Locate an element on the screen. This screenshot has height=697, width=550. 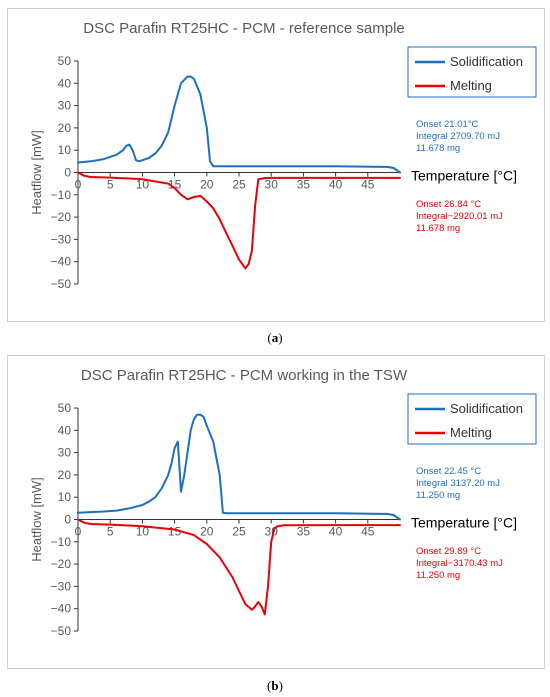
annotation-line: Integral 3137.20 mJ is located at coordinates (458, 483).